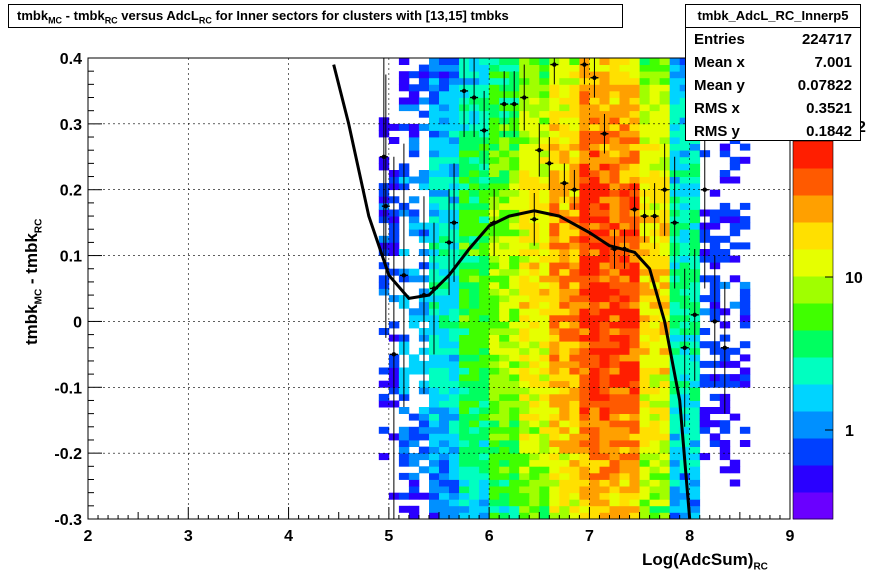 The height and width of the screenshot is (578, 878). What do you see at coordinates (68, 388) in the screenshot?
I see `y-tick-label: -0.1` at bounding box center [68, 388].